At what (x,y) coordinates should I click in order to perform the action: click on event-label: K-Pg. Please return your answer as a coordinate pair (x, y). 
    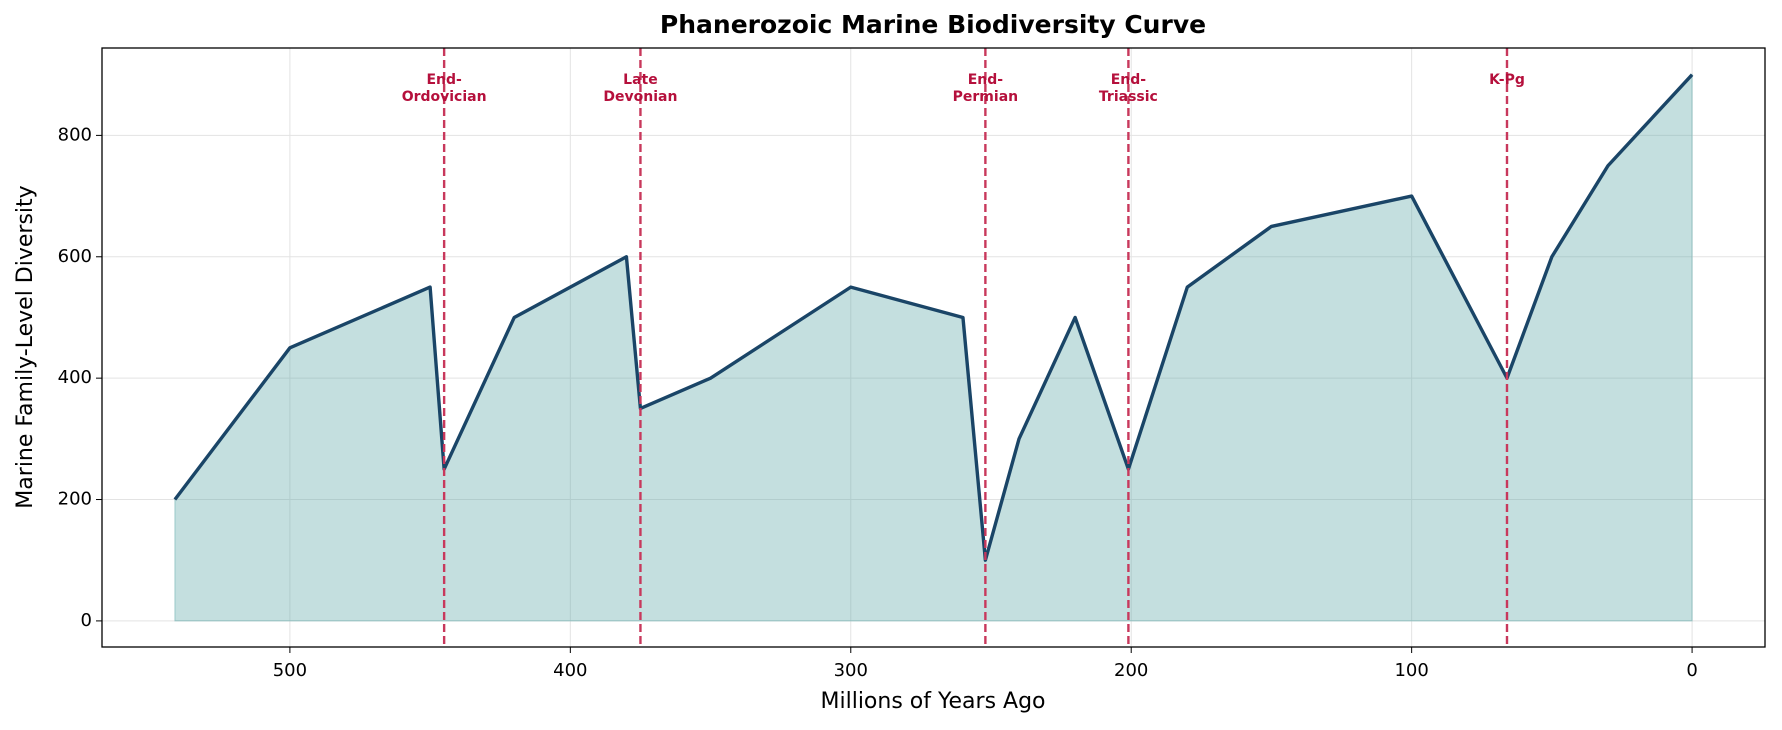
    Looking at the image, I should click on (1507, 80).